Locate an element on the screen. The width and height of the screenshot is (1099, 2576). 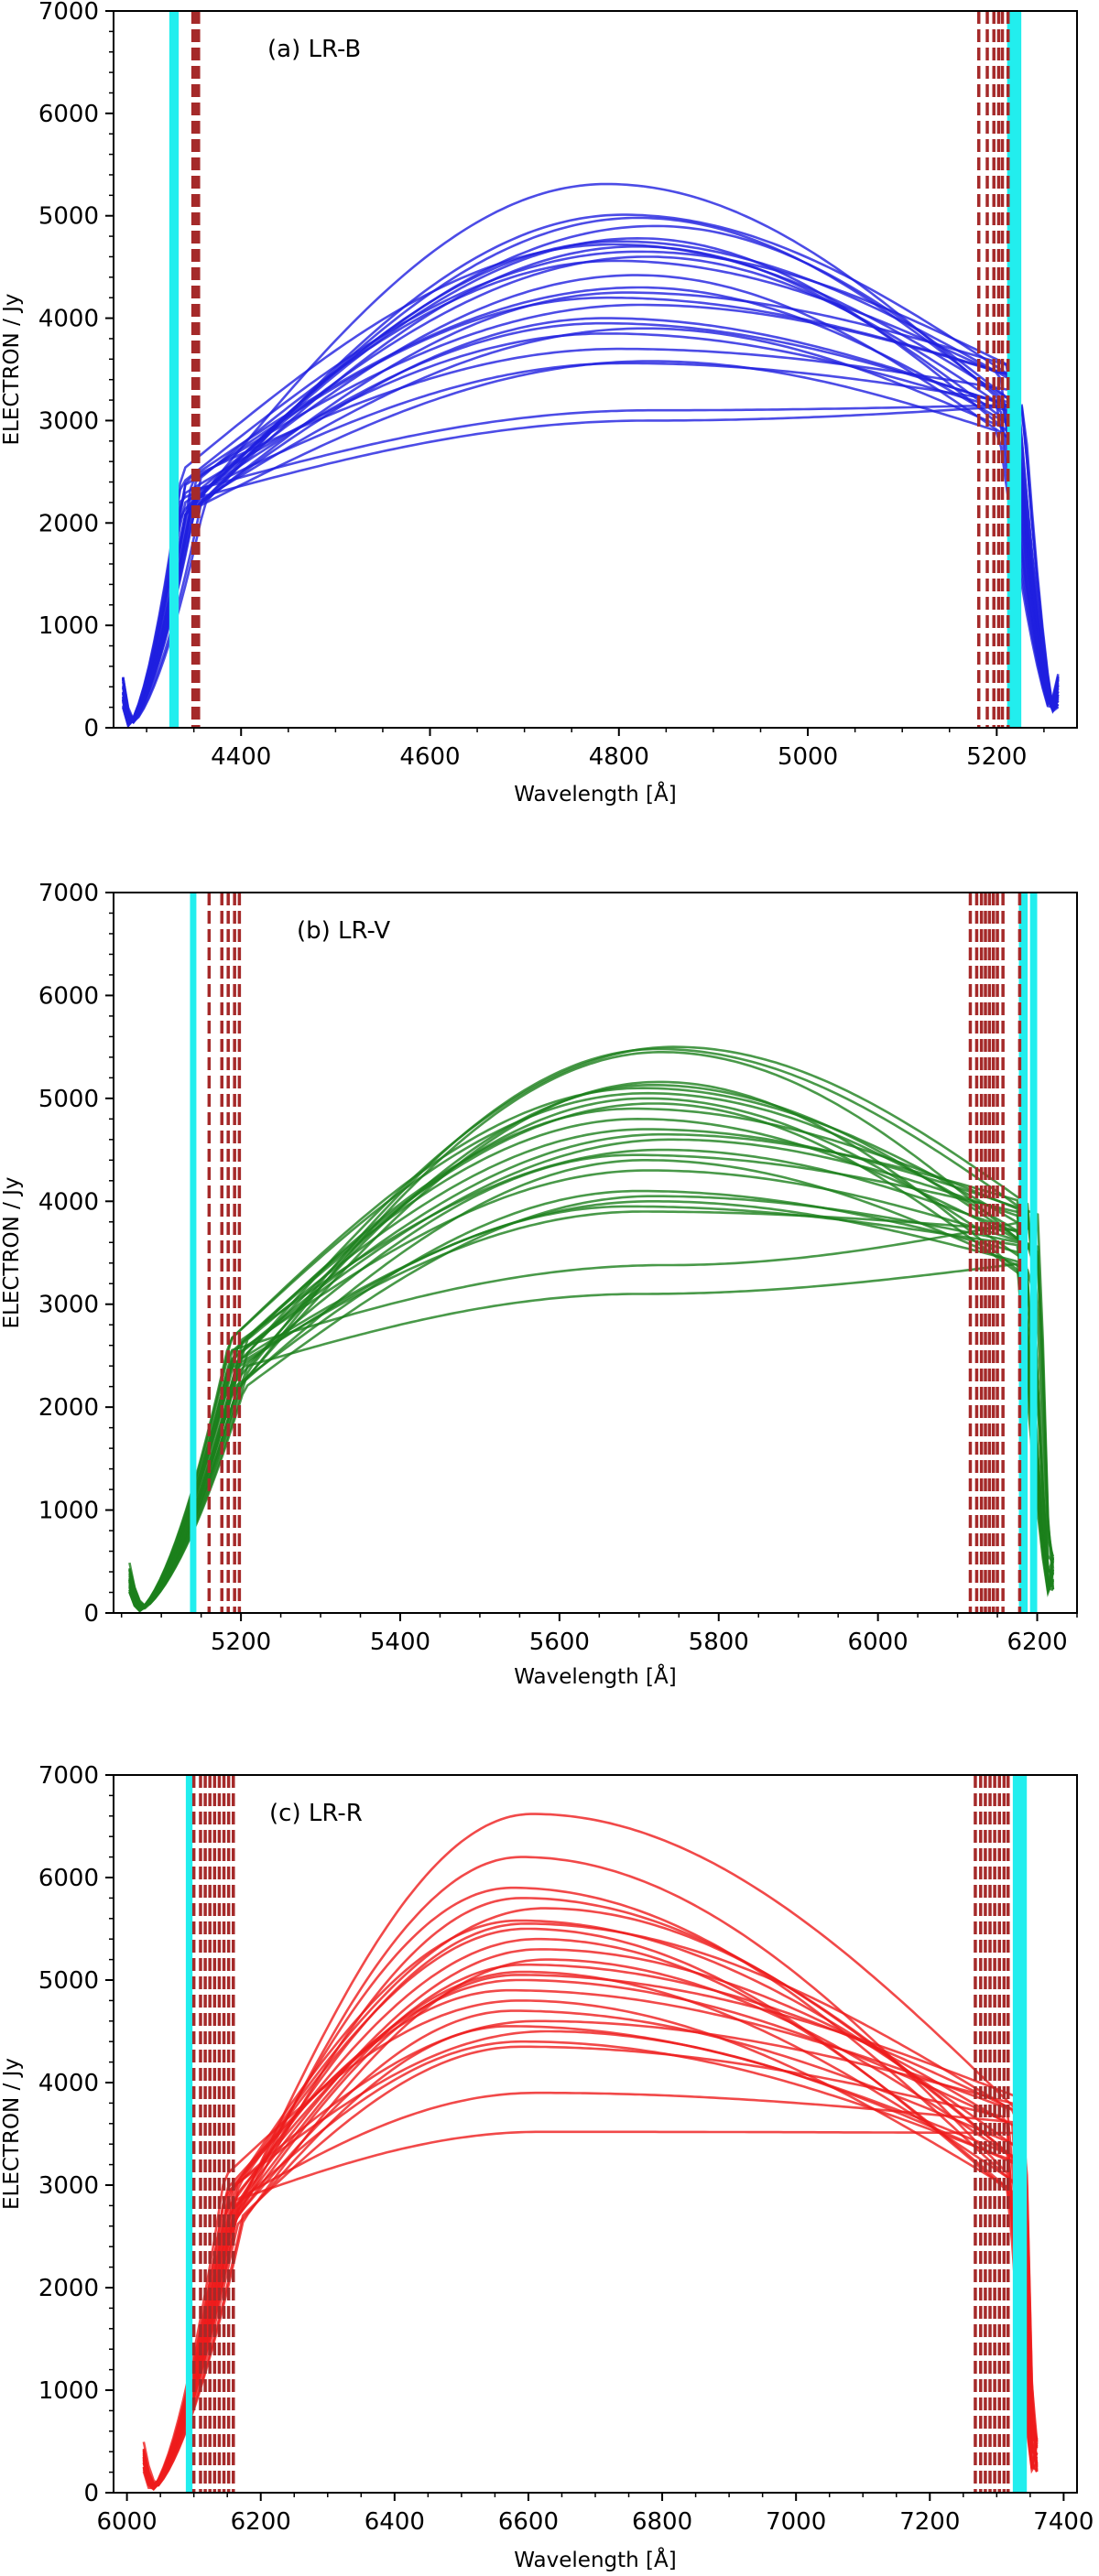
x-tick-label: 5000 is located at coordinates (808, 757).